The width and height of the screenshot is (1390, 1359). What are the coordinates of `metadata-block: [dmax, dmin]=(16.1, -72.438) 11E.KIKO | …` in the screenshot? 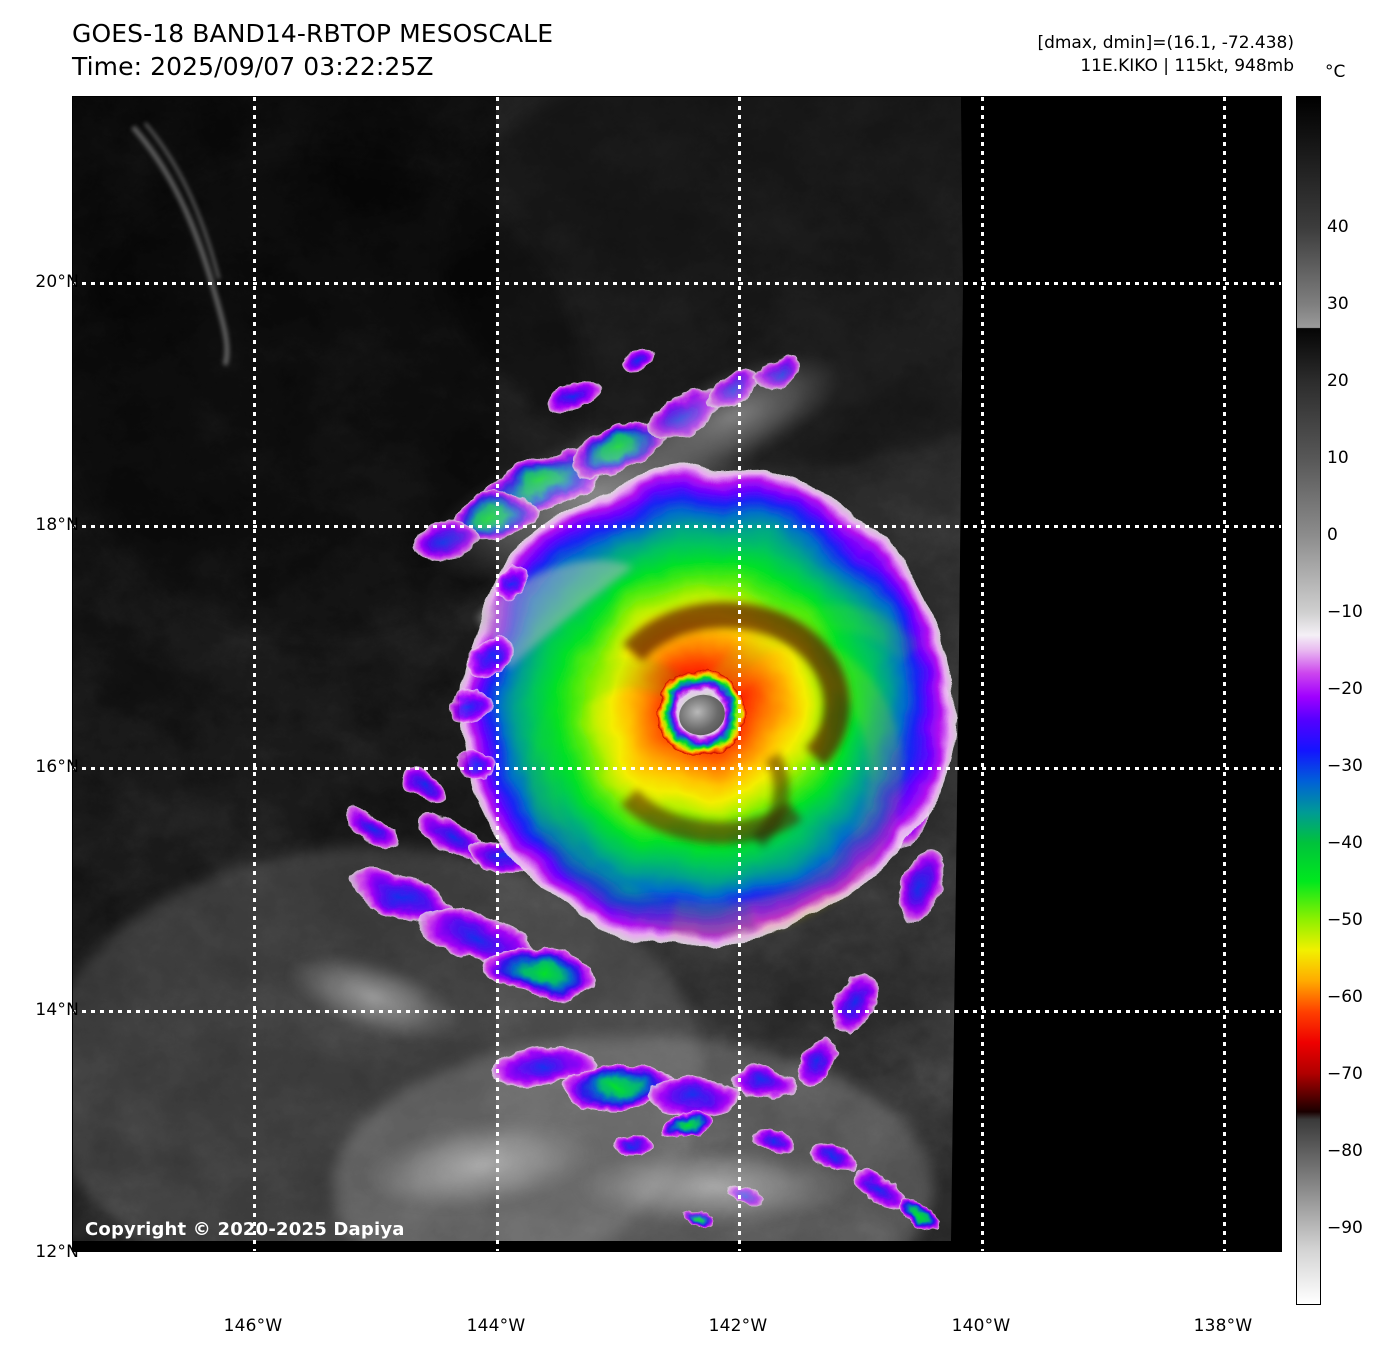 It's located at (1165, 55).